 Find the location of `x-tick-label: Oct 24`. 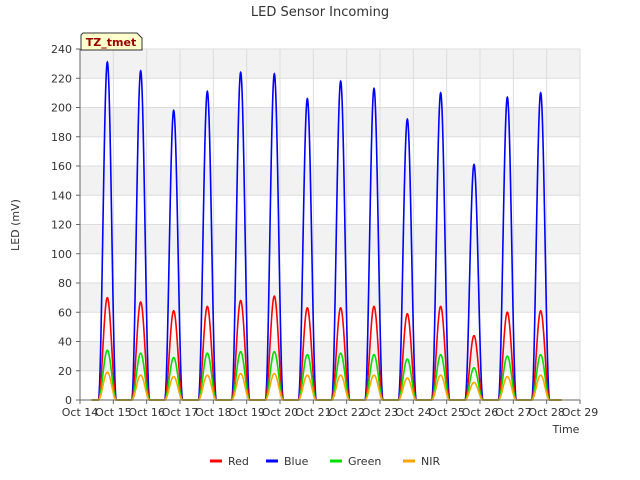

x-tick-label: Oct 24 is located at coordinates (413, 412).